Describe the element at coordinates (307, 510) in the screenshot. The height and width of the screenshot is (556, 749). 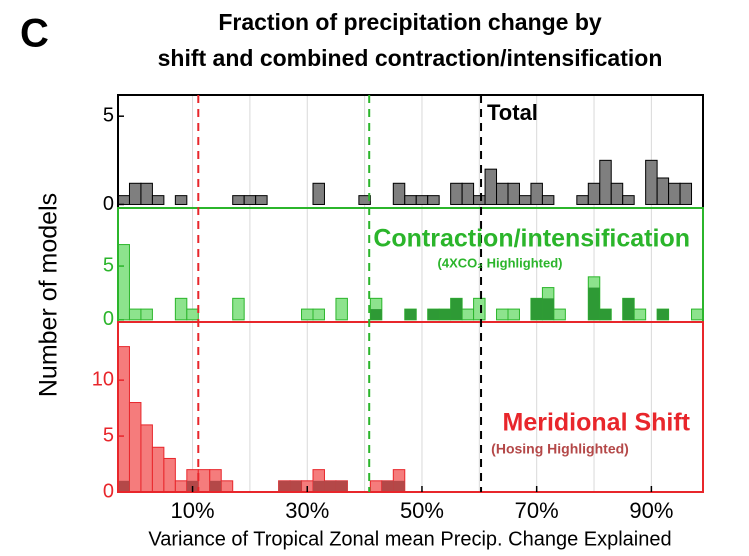
I see `x-tick-label: 30%` at that location.